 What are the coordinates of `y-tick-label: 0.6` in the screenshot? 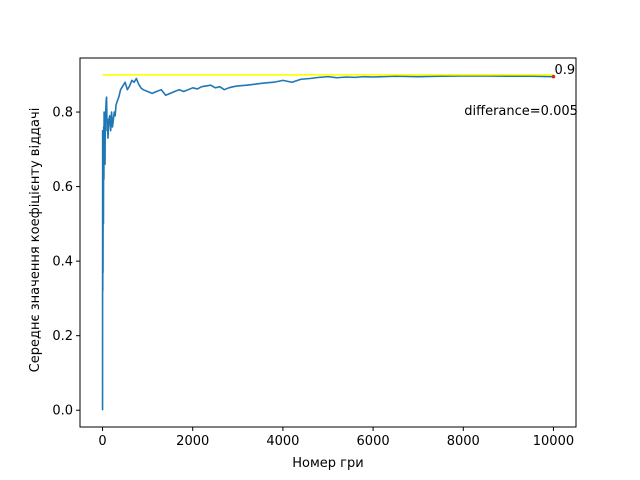 It's located at (62, 187).